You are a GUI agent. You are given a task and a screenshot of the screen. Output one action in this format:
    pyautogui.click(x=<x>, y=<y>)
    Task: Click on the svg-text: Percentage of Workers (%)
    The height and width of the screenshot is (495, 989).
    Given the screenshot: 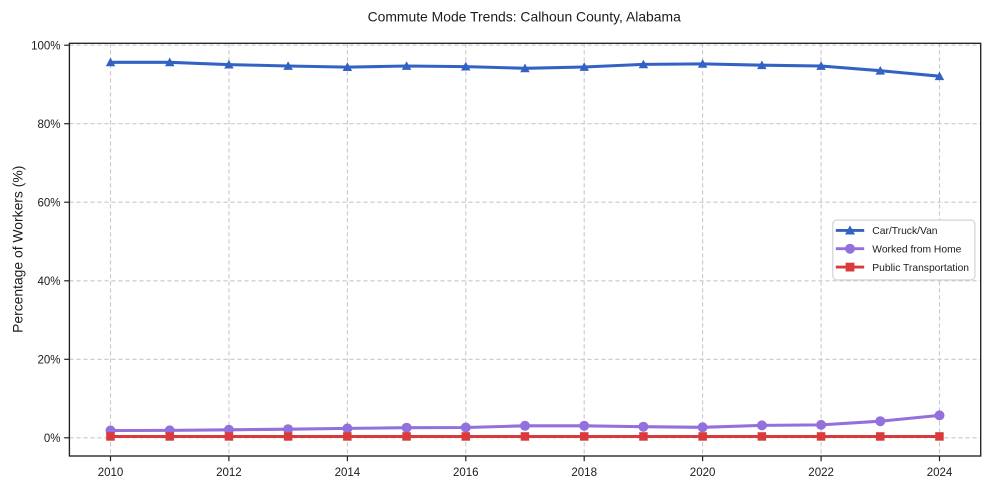 What is the action you would take?
    pyautogui.click(x=18, y=249)
    